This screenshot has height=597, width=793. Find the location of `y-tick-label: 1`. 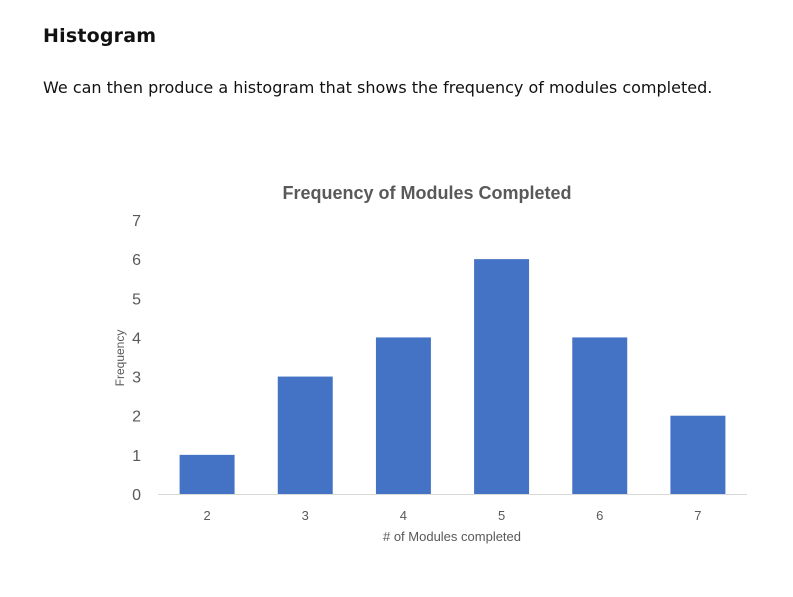

y-tick-label: 1 is located at coordinates (136, 456).